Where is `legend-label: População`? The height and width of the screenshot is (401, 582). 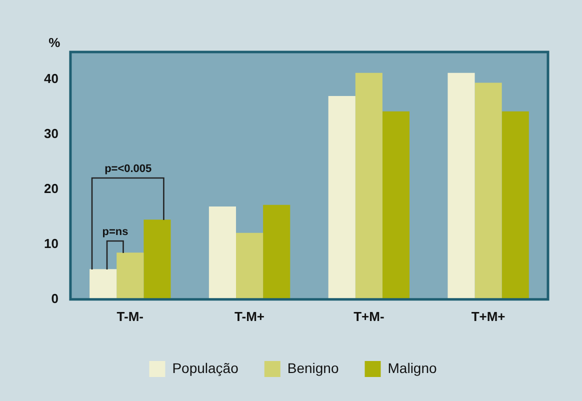
legend-label: População is located at coordinates (205, 368).